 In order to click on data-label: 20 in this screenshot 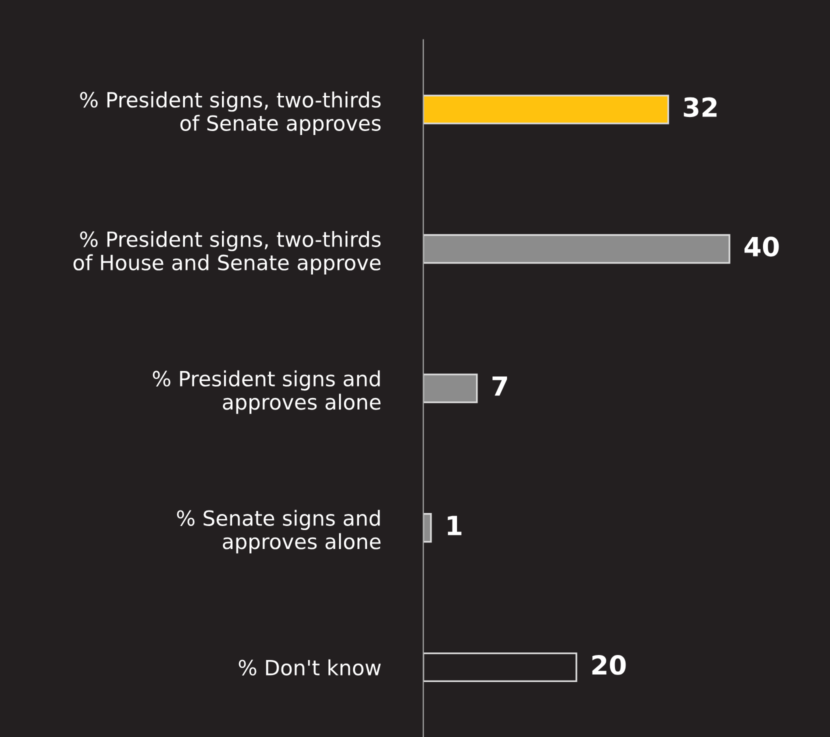, I will do `click(609, 664)`.